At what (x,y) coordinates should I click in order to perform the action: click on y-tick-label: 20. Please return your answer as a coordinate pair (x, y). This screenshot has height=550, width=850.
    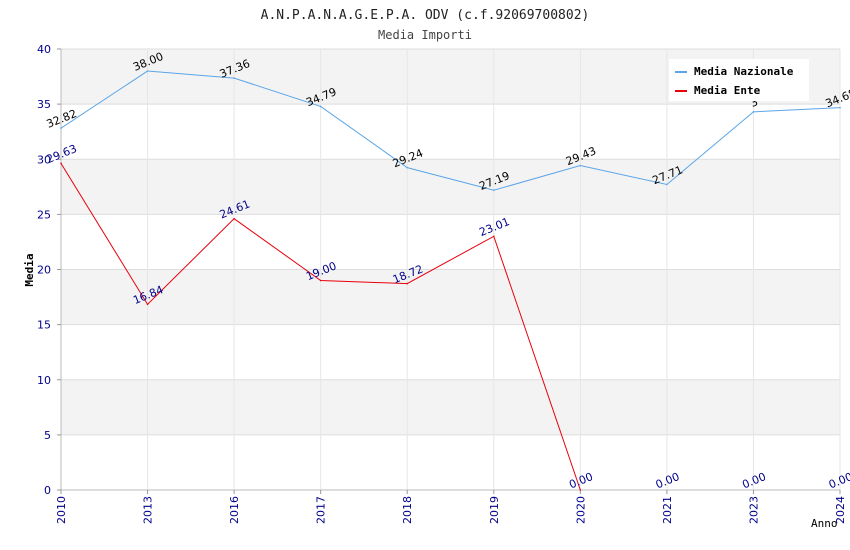
    Looking at the image, I should click on (44, 270).